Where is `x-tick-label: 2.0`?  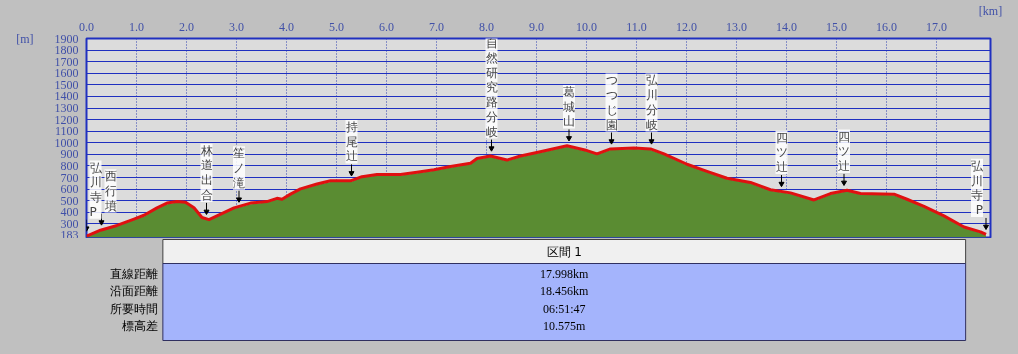 x-tick-label: 2.0 is located at coordinates (186, 26).